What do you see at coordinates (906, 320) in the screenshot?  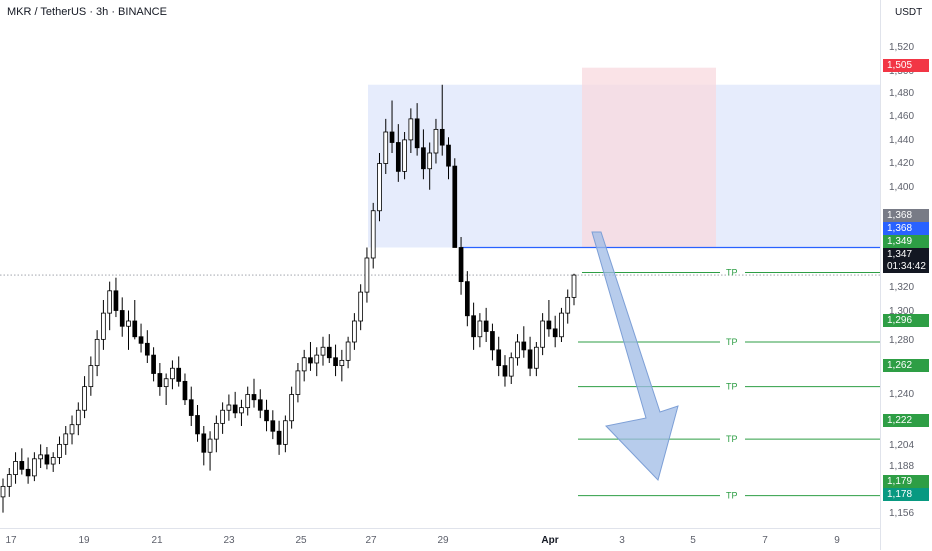 I see `tp2-price-label: 1,296` at bounding box center [906, 320].